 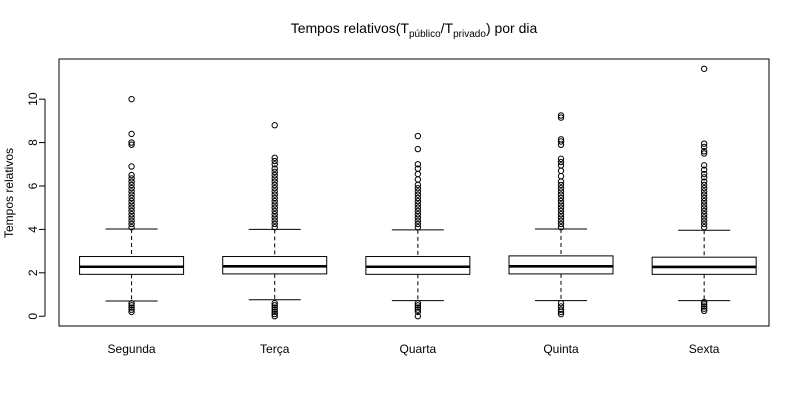 What do you see at coordinates (33, 142) in the screenshot?
I see `y-tick-label: 8` at bounding box center [33, 142].